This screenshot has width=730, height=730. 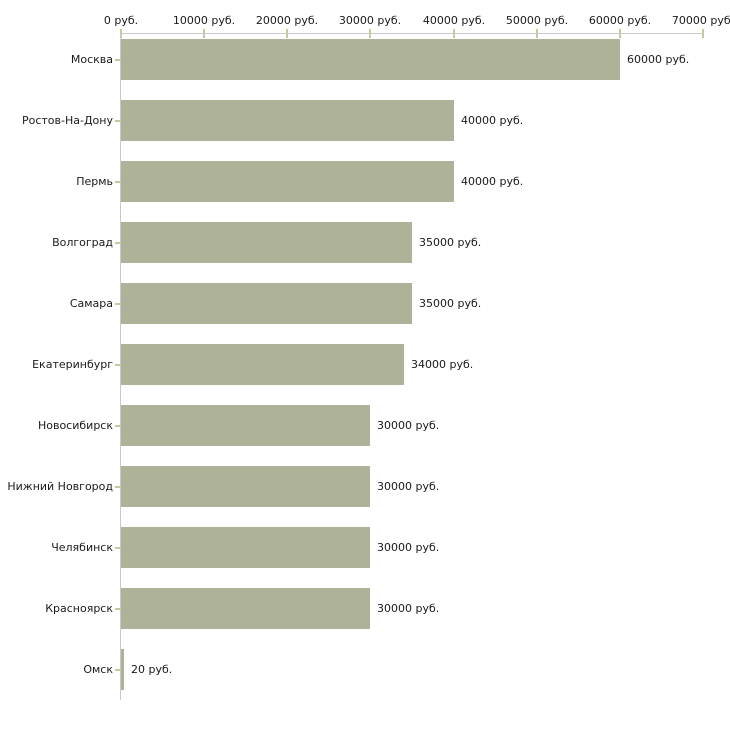 I want to click on bar-value-label: 34000 руб., so click(x=442, y=364).